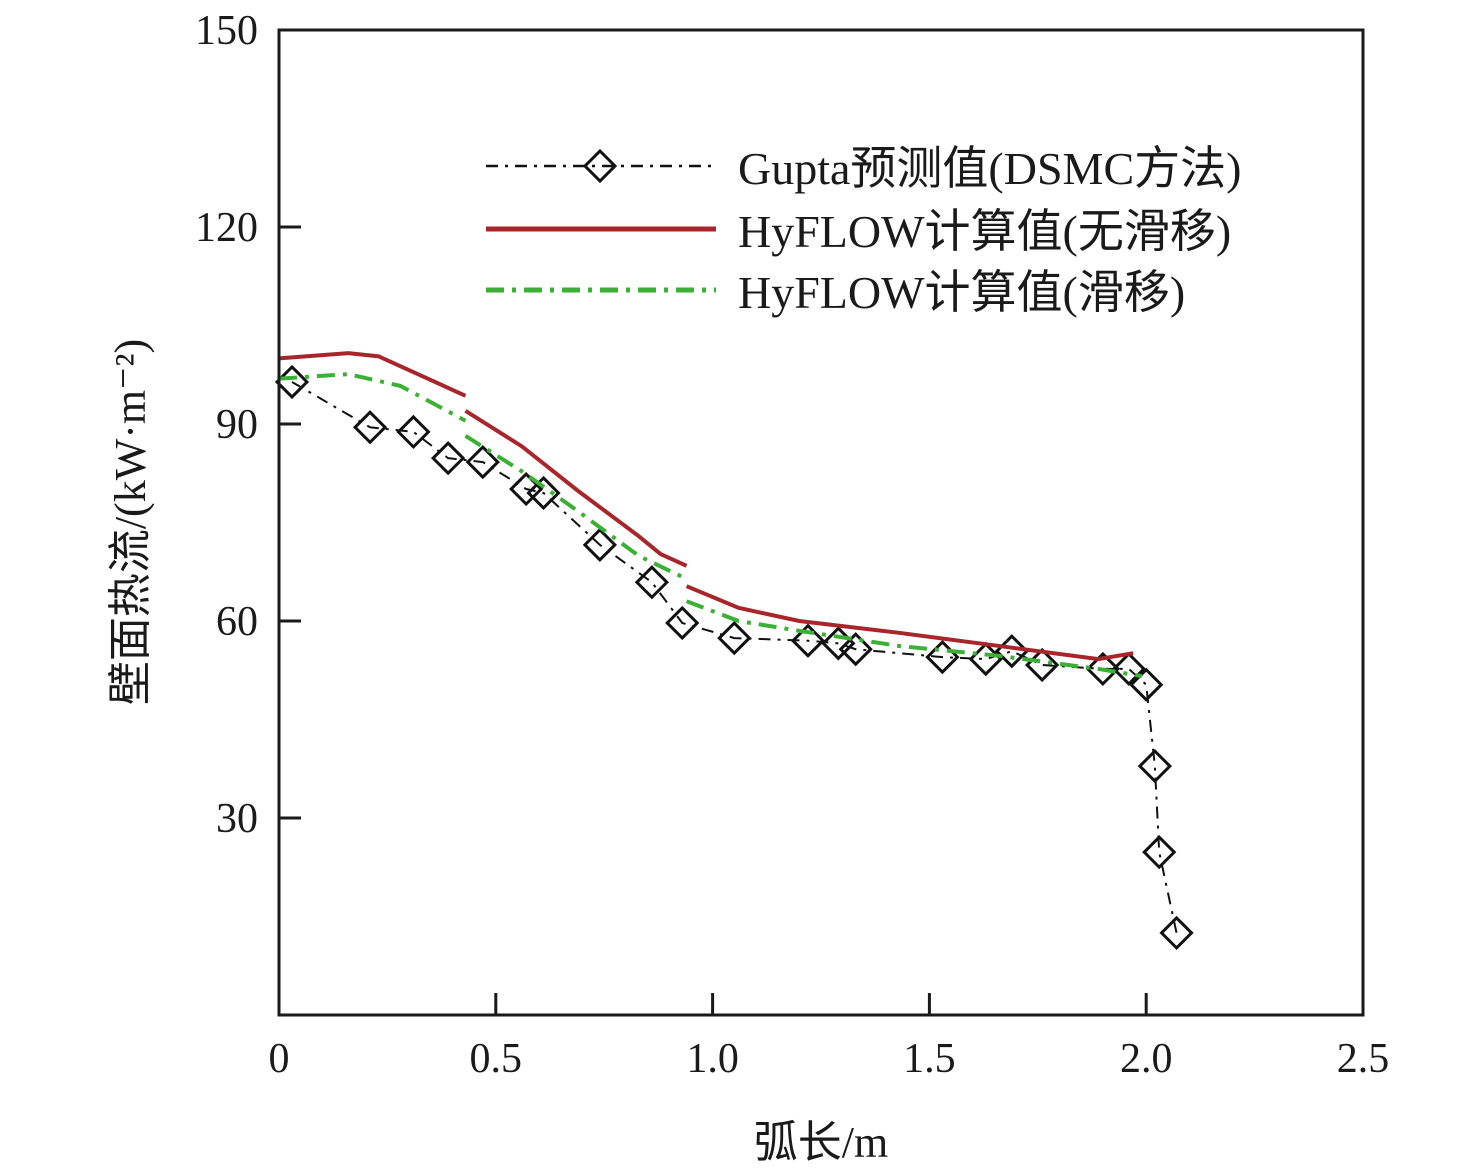  I want to click on y-tick-label: 120, so click(226, 228).